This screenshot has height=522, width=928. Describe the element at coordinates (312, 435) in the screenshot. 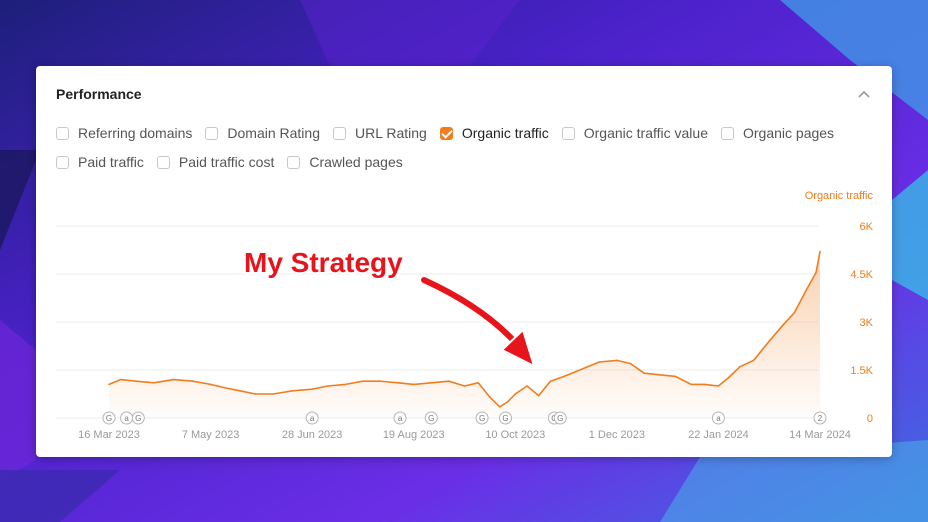

I see `x-tick-label: 28 Jun 2023` at that location.